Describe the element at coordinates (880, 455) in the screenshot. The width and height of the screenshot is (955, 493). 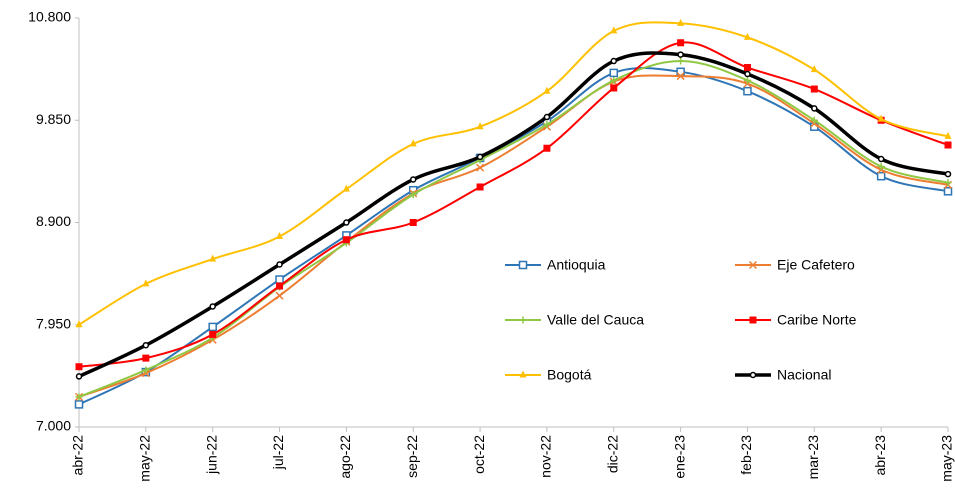
I see `x-tick-label: abr-23` at that location.